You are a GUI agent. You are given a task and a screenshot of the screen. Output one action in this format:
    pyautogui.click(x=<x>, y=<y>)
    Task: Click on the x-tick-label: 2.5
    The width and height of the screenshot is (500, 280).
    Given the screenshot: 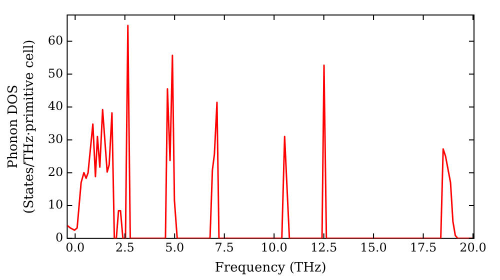 What is the action you would take?
    pyautogui.click(x=124, y=247)
    